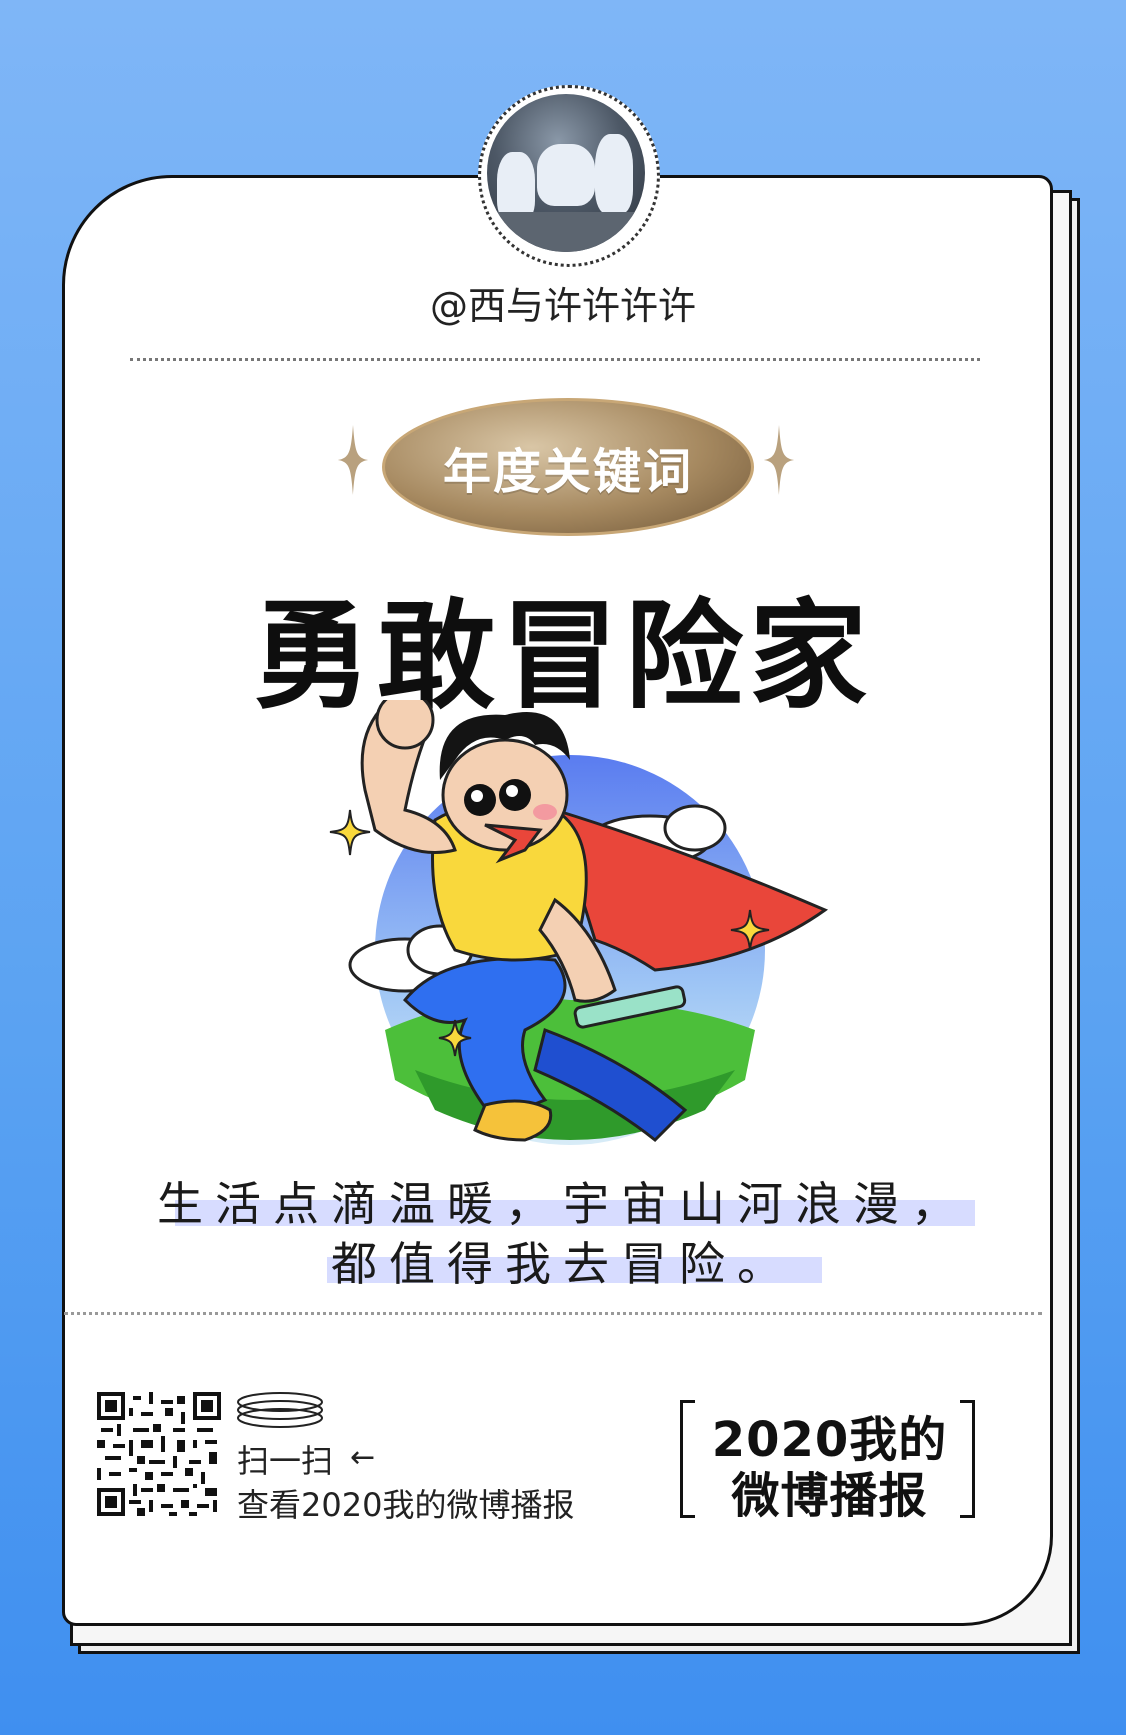 This screenshot has width=1126, height=1735. Describe the element at coordinates (363, 1457) in the screenshot. I see `arrow-left-icon: ←` at that location.